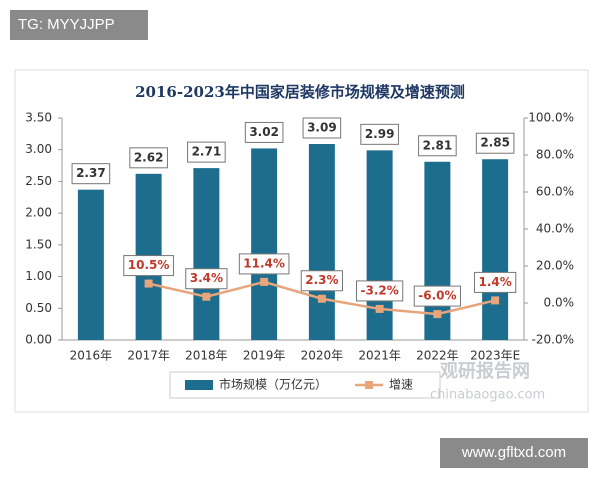 This screenshot has width=600, height=480. What do you see at coordinates (555, 192) in the screenshot?
I see `y2-tick-label: 60.0%` at bounding box center [555, 192].